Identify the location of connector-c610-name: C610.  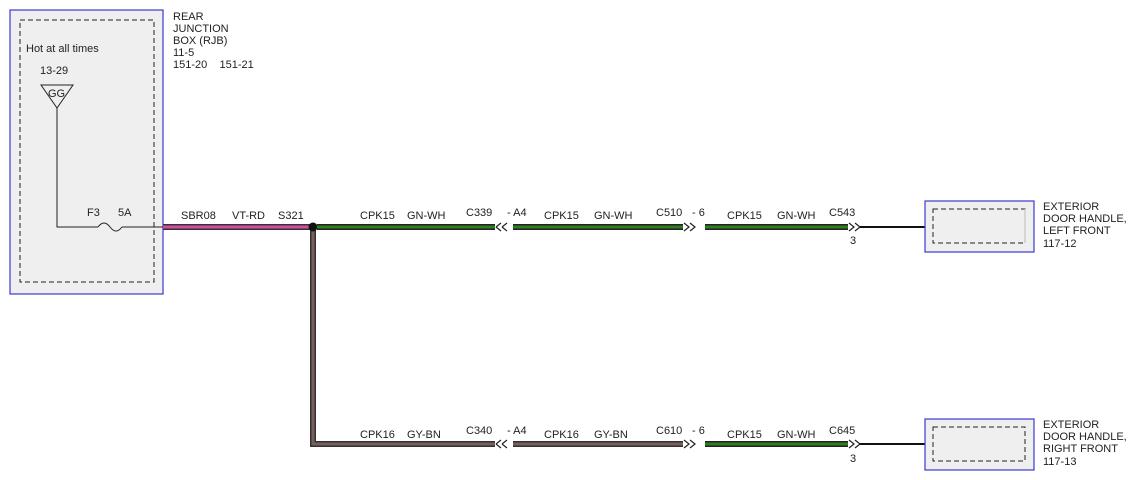
(669, 431).